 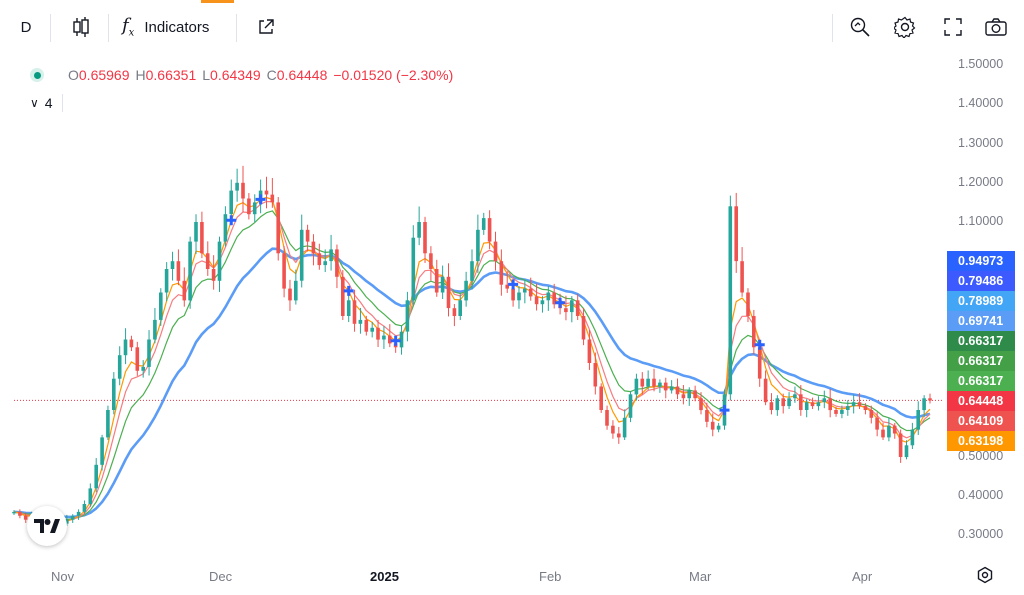 I want to click on price-tag: 0.94973, so click(x=981, y=261).